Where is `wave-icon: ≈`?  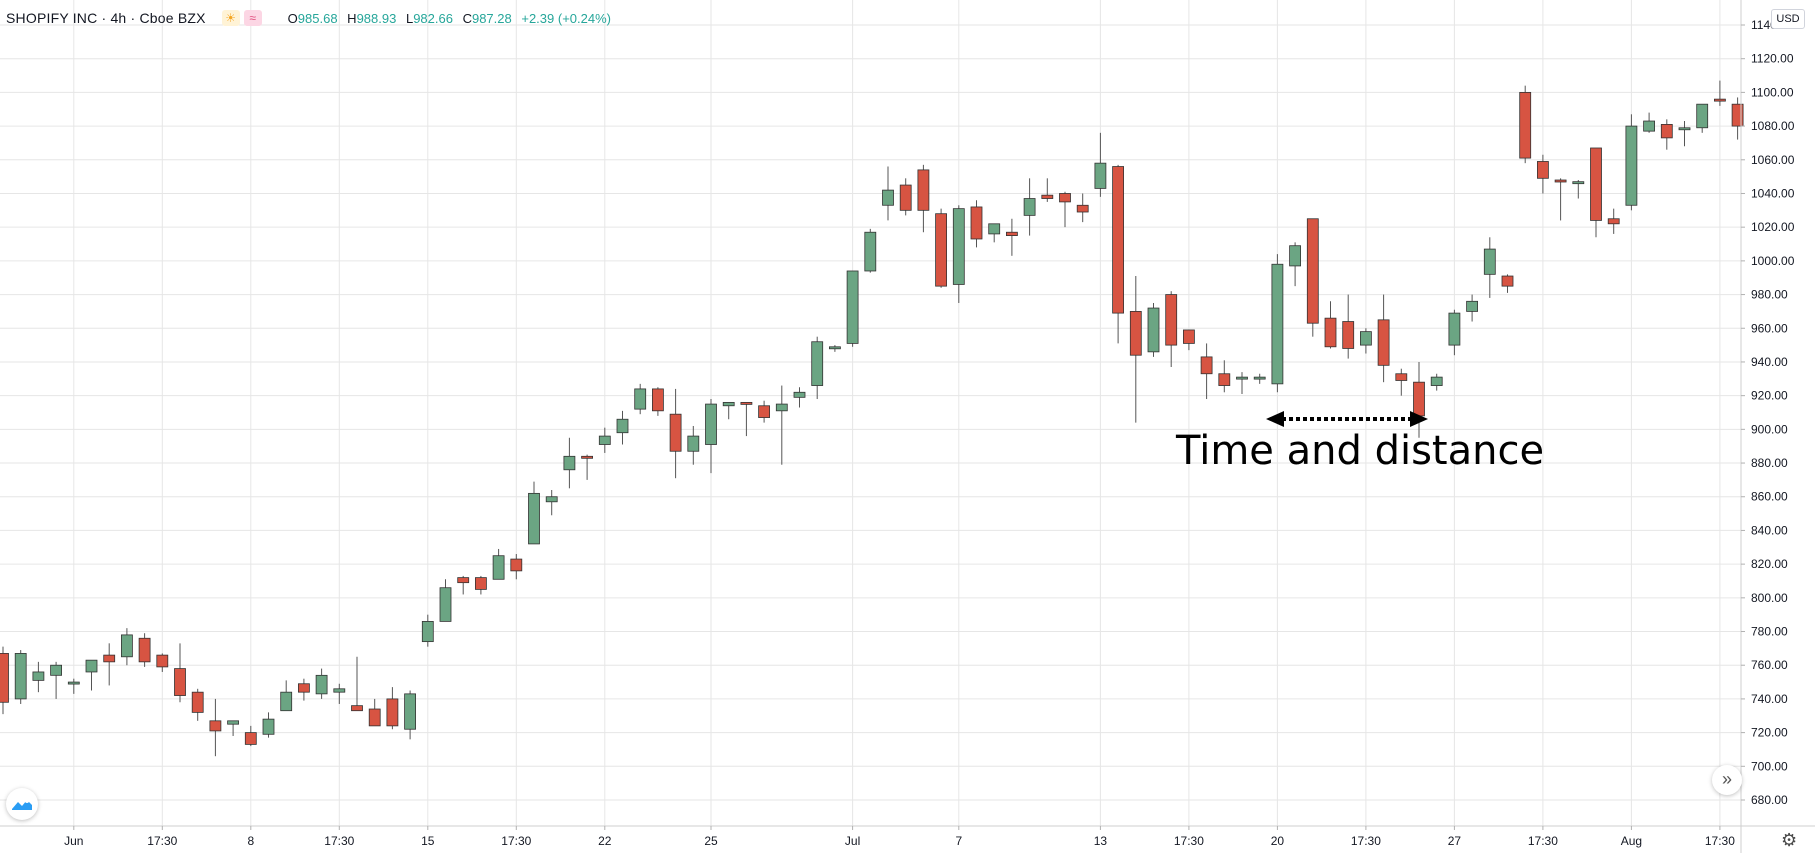
wave-icon: ≈ is located at coordinates (252, 18).